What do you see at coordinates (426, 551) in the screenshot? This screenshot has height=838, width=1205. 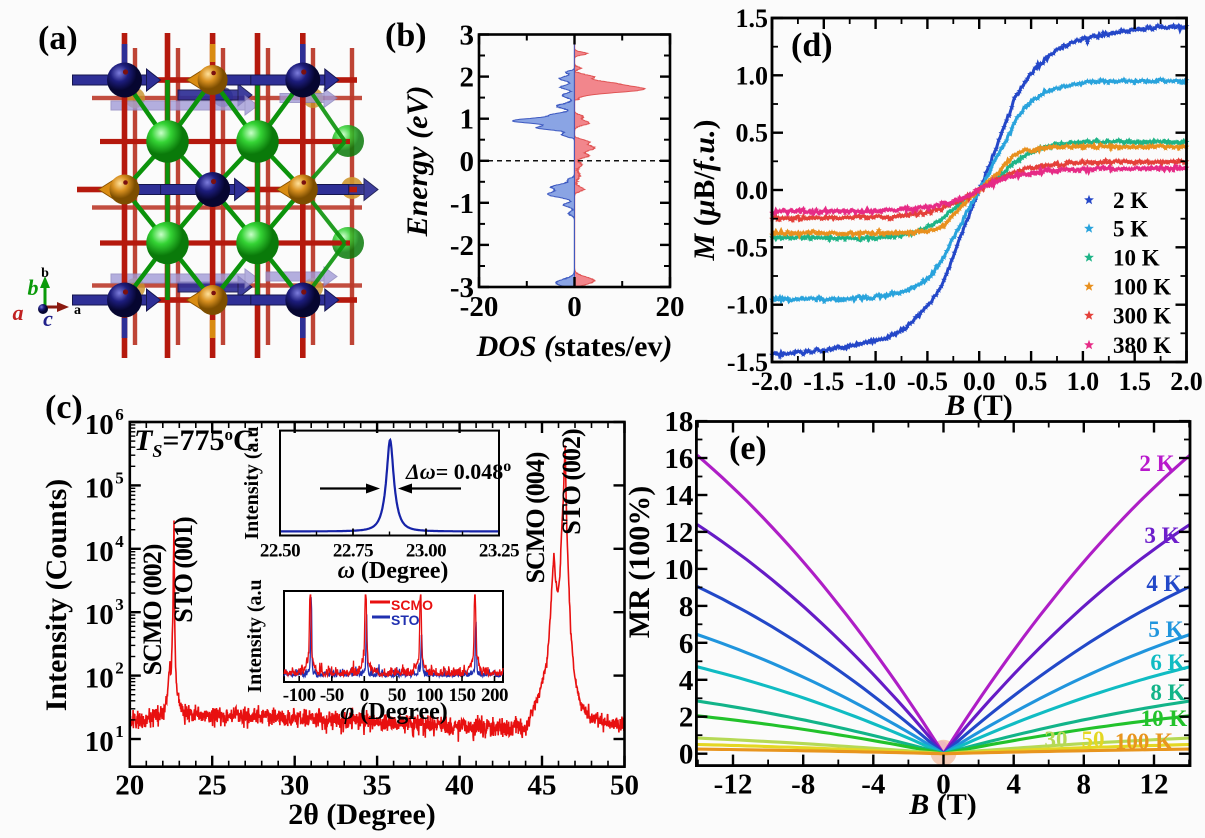 I see `svg-text: 23.00` at bounding box center [426, 551].